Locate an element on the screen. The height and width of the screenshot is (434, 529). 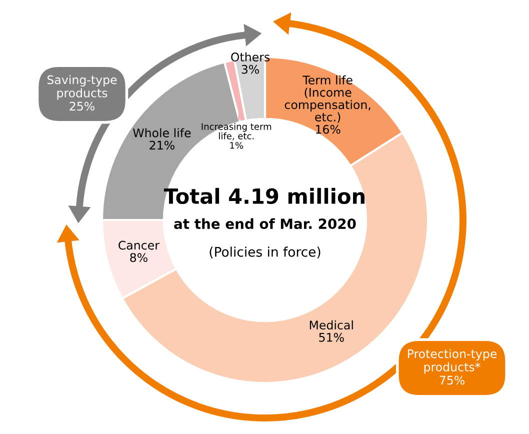
slice-label: Whole life is located at coordinates (162, 133).